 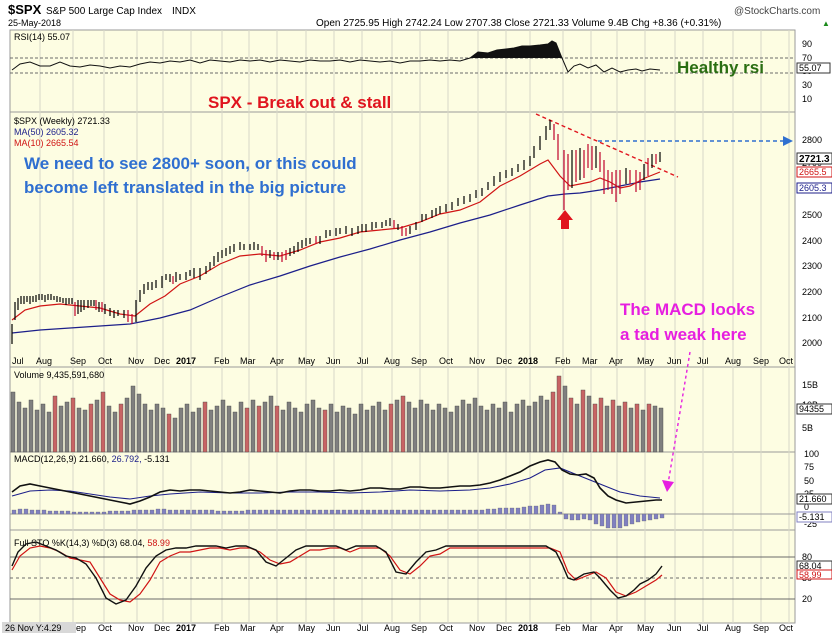 I want to click on macd-label-v3: -5.131, so click(x=157, y=459).